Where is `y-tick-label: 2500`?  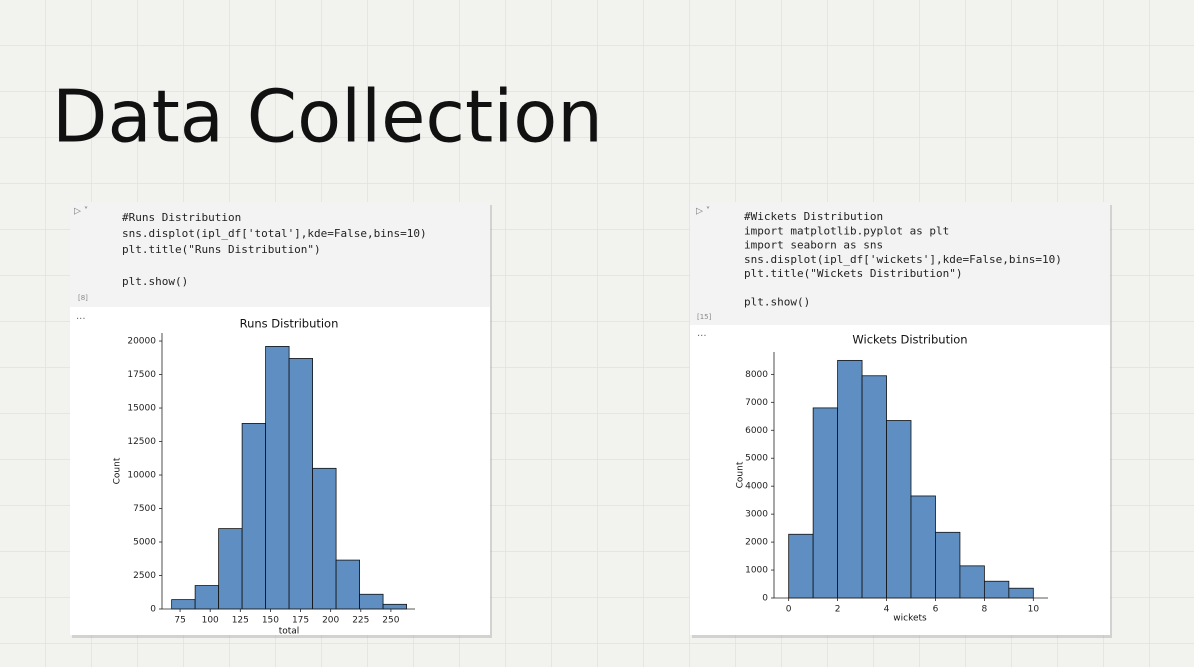
y-tick-label: 2500 is located at coordinates (144, 576).